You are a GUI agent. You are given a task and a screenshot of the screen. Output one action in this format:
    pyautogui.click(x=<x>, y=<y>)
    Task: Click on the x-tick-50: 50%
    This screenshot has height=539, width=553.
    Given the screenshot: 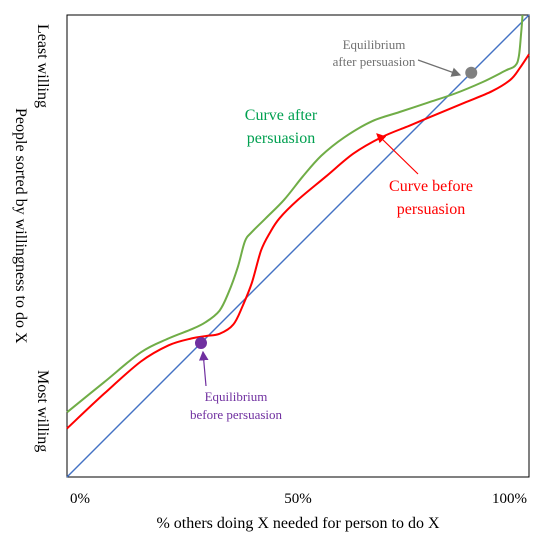 What is the action you would take?
    pyautogui.click(x=298, y=499)
    